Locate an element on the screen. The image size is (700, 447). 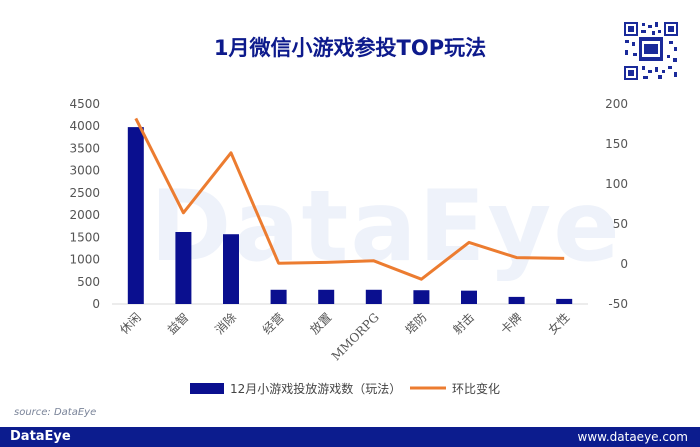
source-note: source: DataEye is located at coordinates (55, 412).